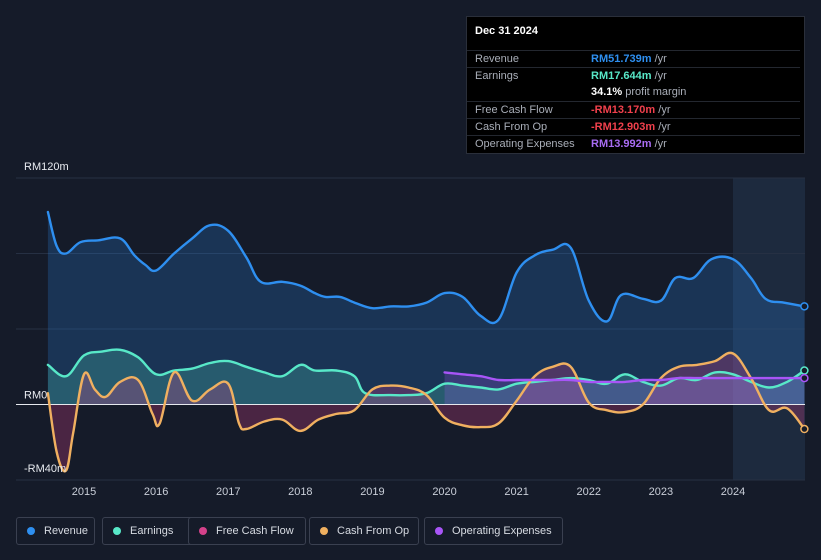  I want to click on tooltip-label: Free Cash Flow, so click(514, 110).